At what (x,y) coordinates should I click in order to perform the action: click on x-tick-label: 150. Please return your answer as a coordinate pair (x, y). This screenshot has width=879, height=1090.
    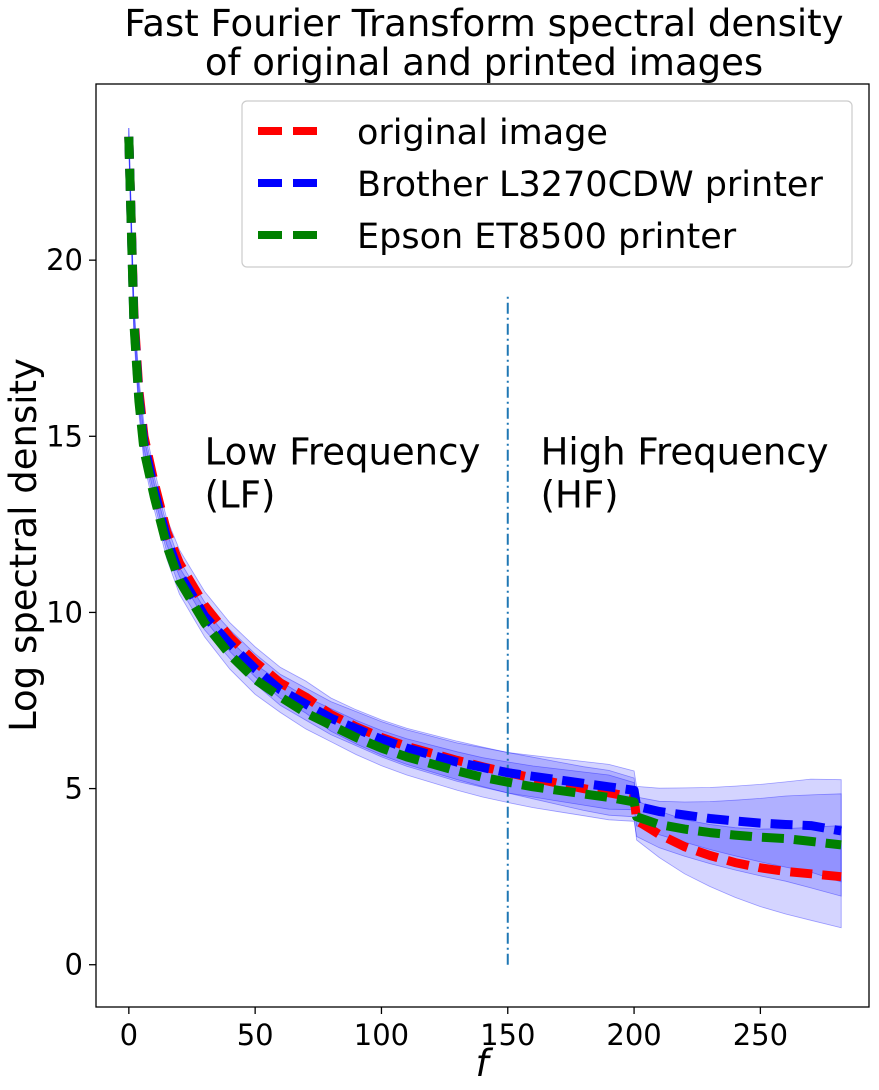
    Looking at the image, I should click on (507, 1035).